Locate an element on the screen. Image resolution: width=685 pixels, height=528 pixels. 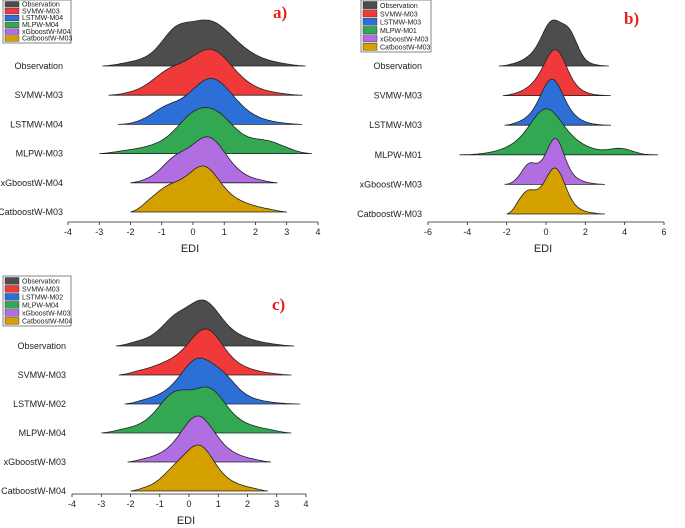
ridge-lstmw-m04 is located at coordinates (210, 101).